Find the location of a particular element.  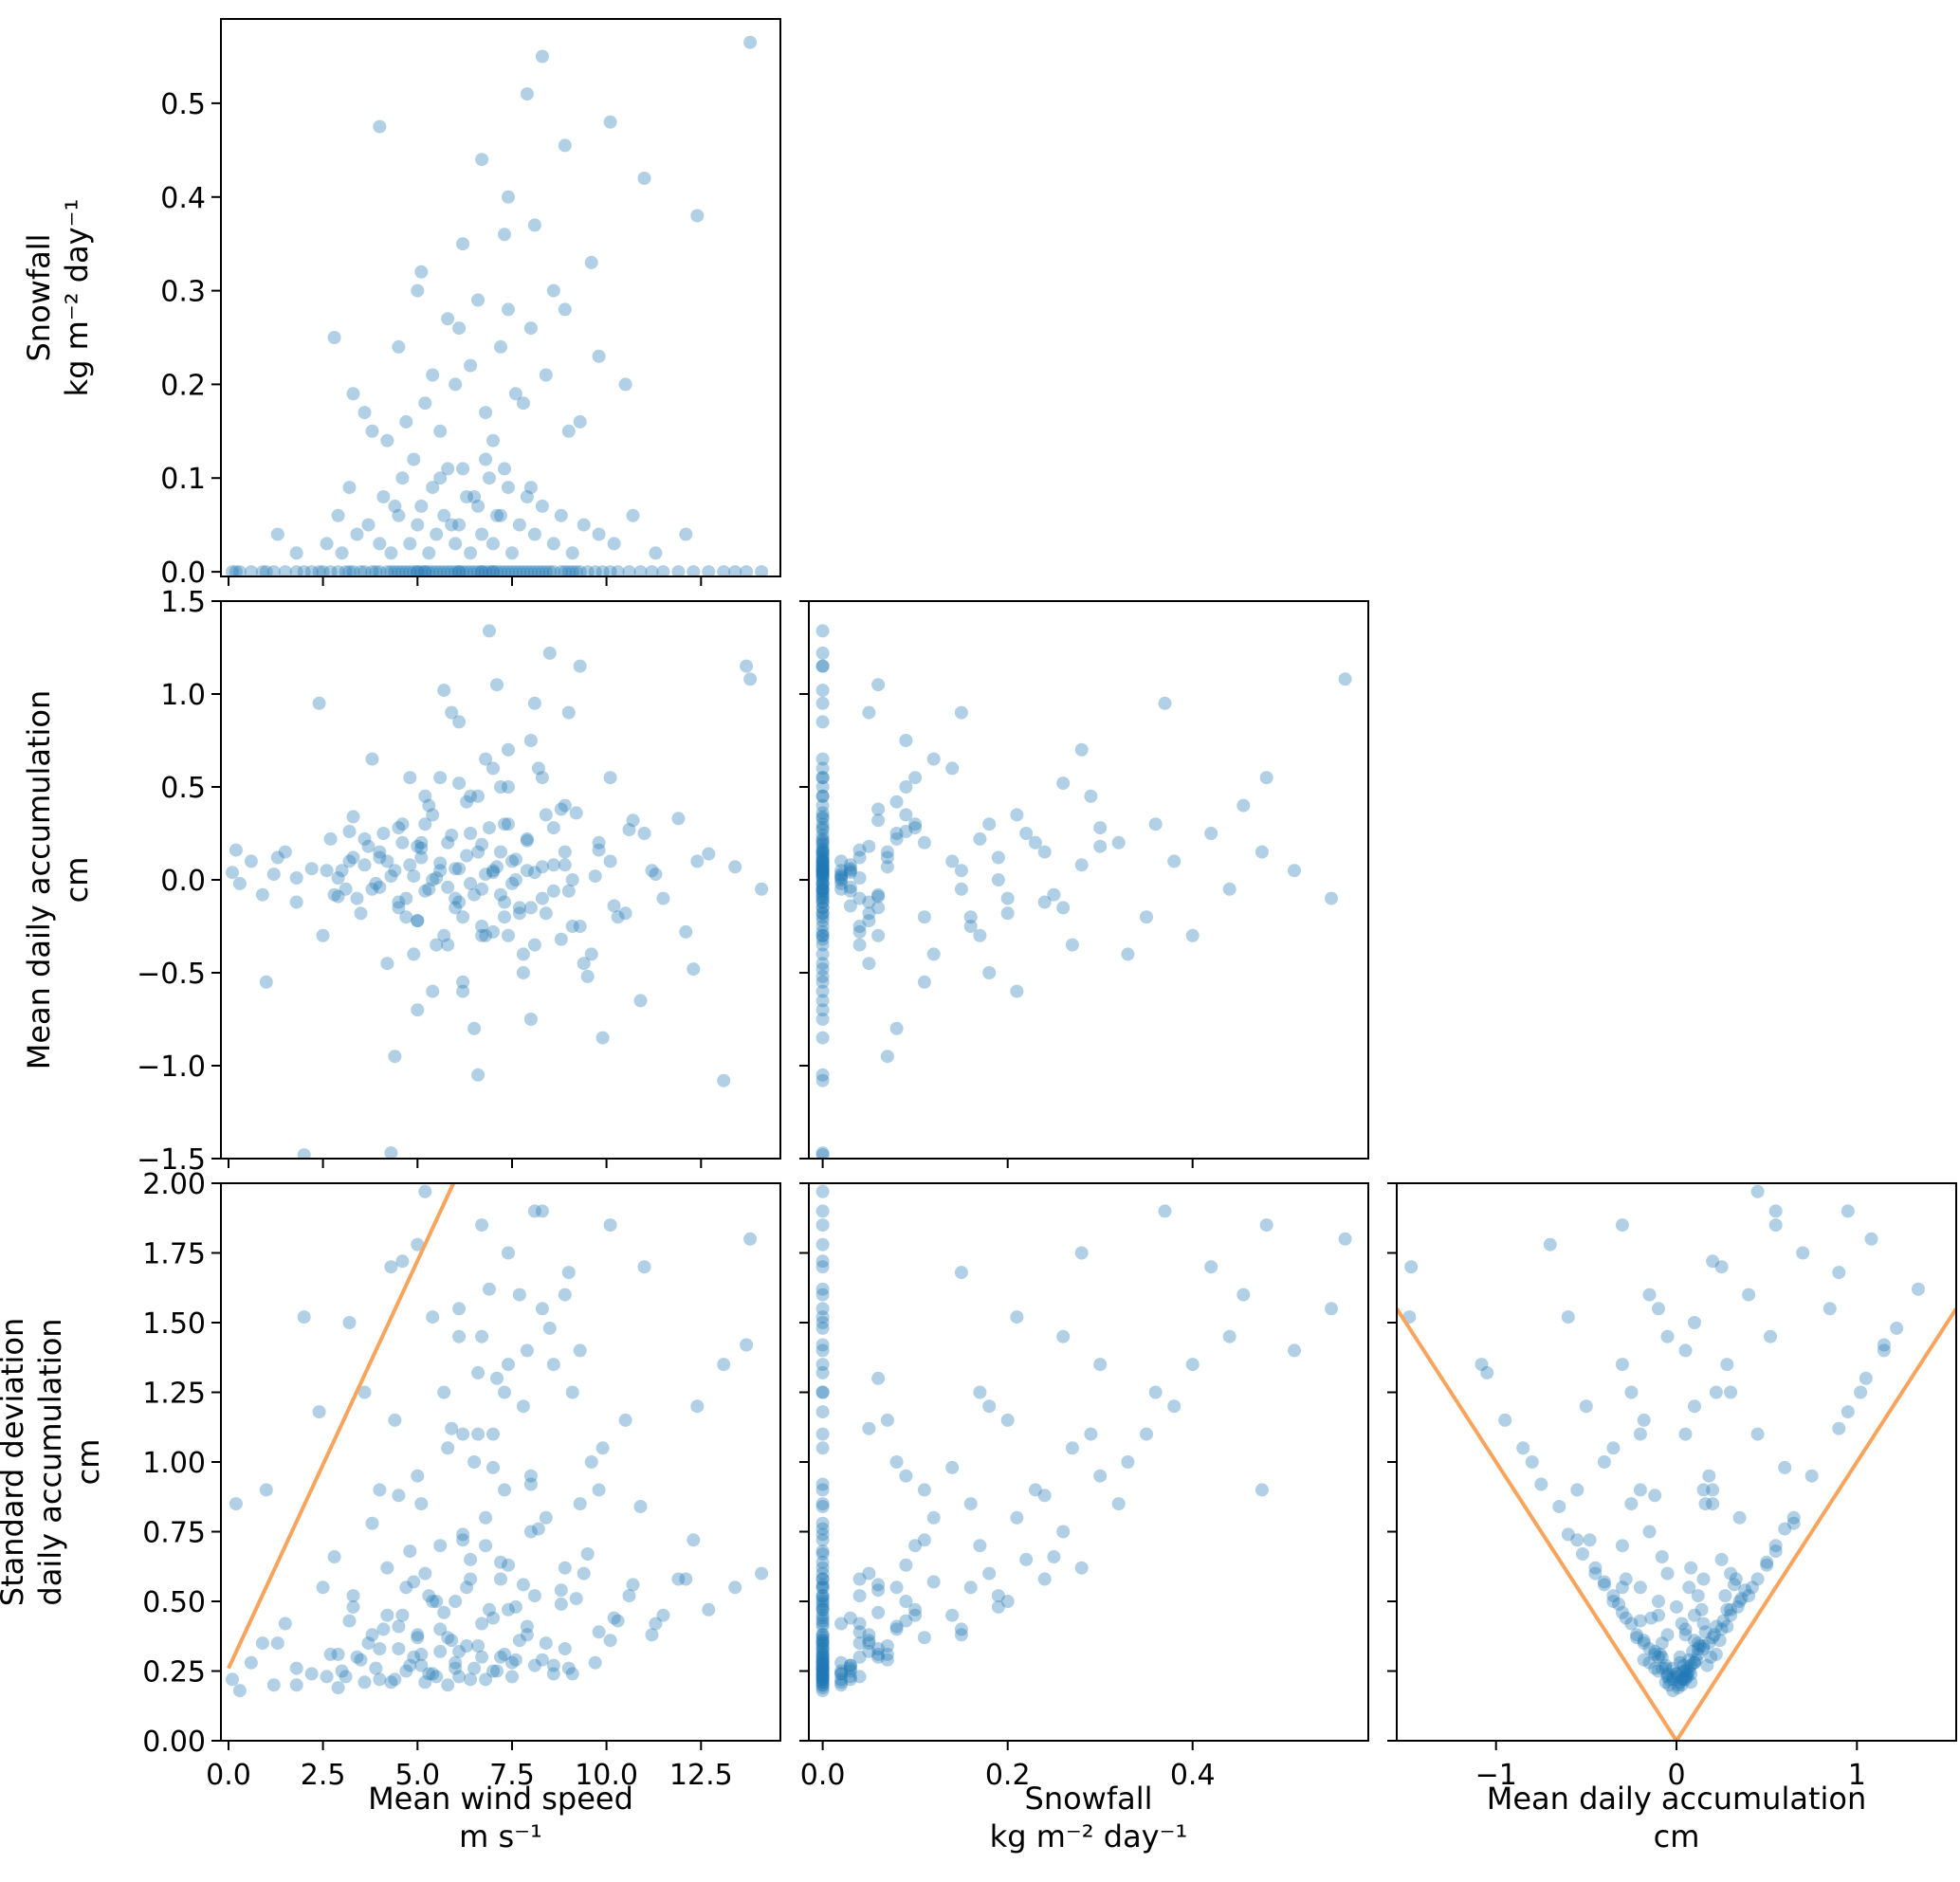

y-axis-label: cm is located at coordinates (88, 1463).